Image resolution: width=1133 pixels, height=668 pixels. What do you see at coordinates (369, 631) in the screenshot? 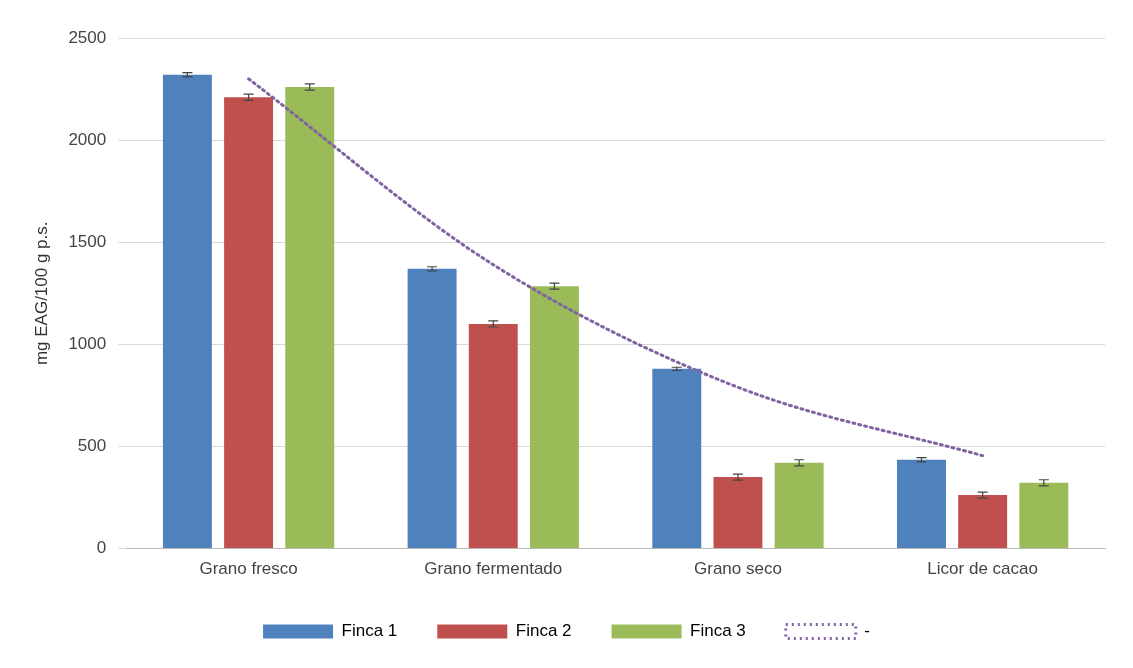
I see `legend-label: Finca 1` at bounding box center [369, 631].